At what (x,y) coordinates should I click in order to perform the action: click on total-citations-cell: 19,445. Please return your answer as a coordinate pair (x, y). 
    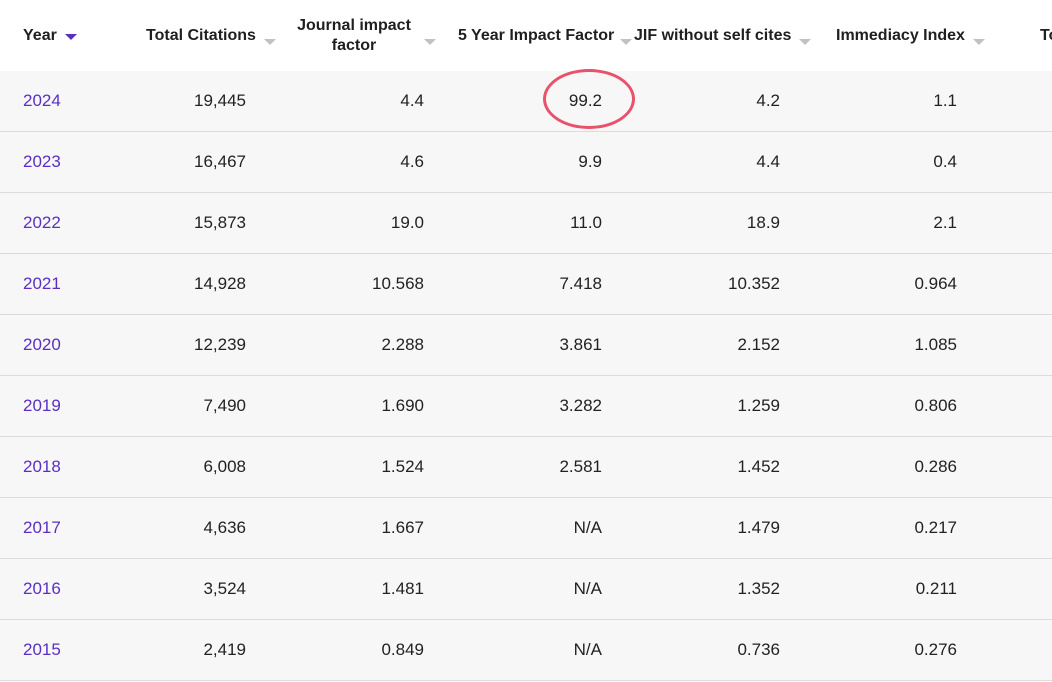
    Looking at the image, I should click on (220, 100).